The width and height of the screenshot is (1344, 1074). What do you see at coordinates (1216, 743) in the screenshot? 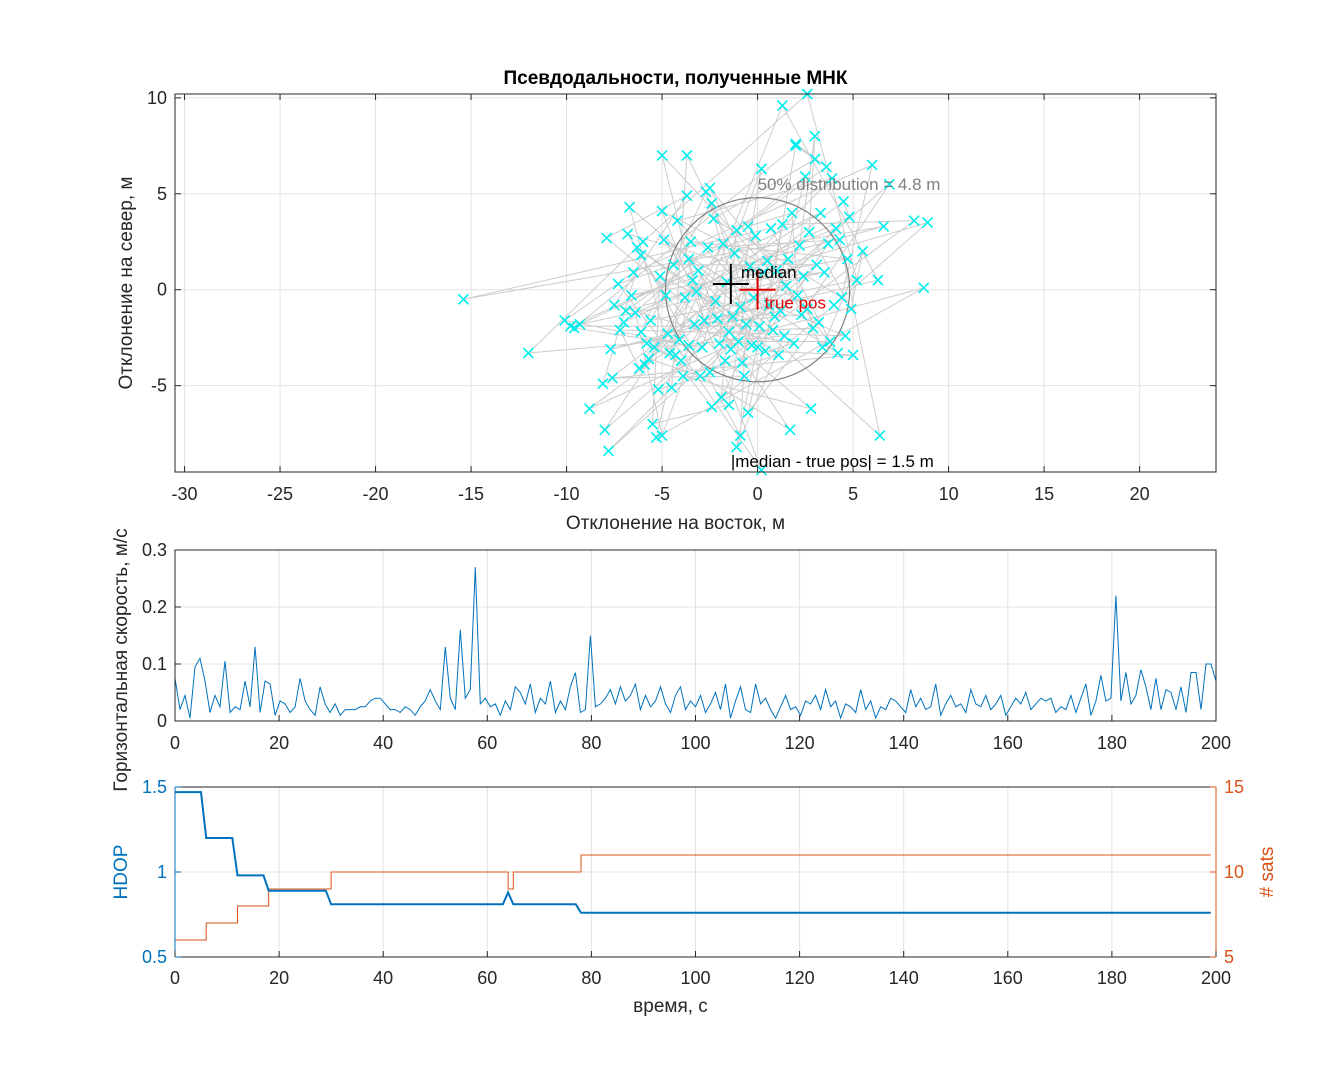
I see `speed-x-tick-label: 200` at bounding box center [1216, 743].